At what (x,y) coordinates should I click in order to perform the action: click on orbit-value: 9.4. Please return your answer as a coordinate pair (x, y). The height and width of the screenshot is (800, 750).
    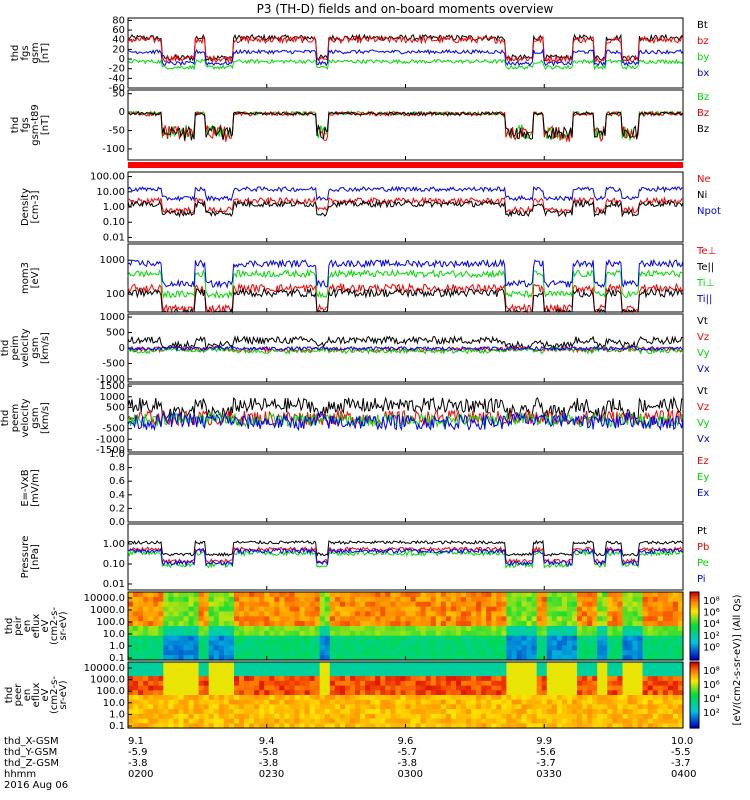
    Looking at the image, I should click on (267, 741).